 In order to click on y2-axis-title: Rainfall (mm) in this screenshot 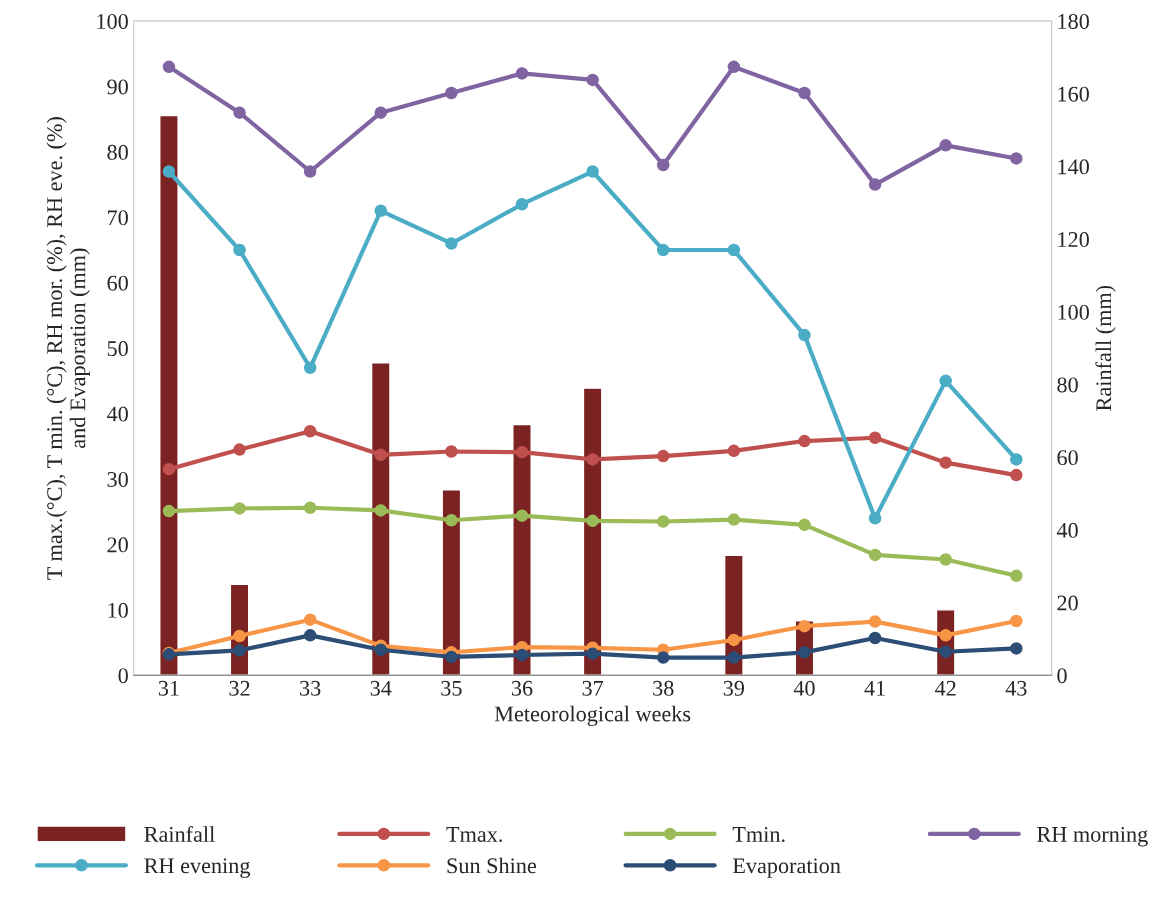, I will do `click(1105, 348)`.